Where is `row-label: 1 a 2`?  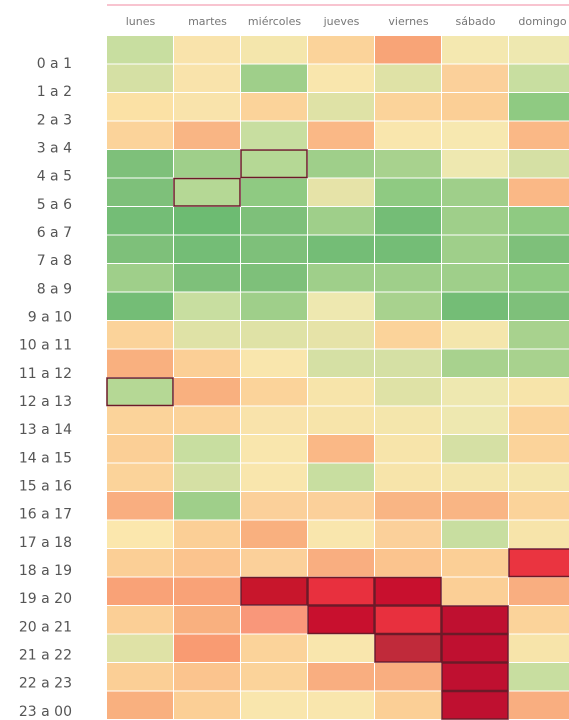
row-label: 1 a 2 is located at coordinates (54, 92).